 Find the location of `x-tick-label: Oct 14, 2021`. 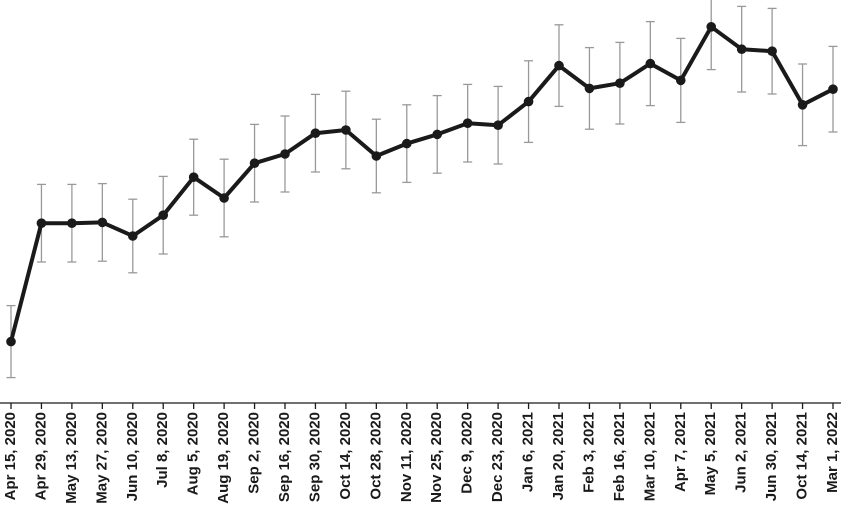

x-tick-label: Oct 14, 2021 is located at coordinates (802, 456).